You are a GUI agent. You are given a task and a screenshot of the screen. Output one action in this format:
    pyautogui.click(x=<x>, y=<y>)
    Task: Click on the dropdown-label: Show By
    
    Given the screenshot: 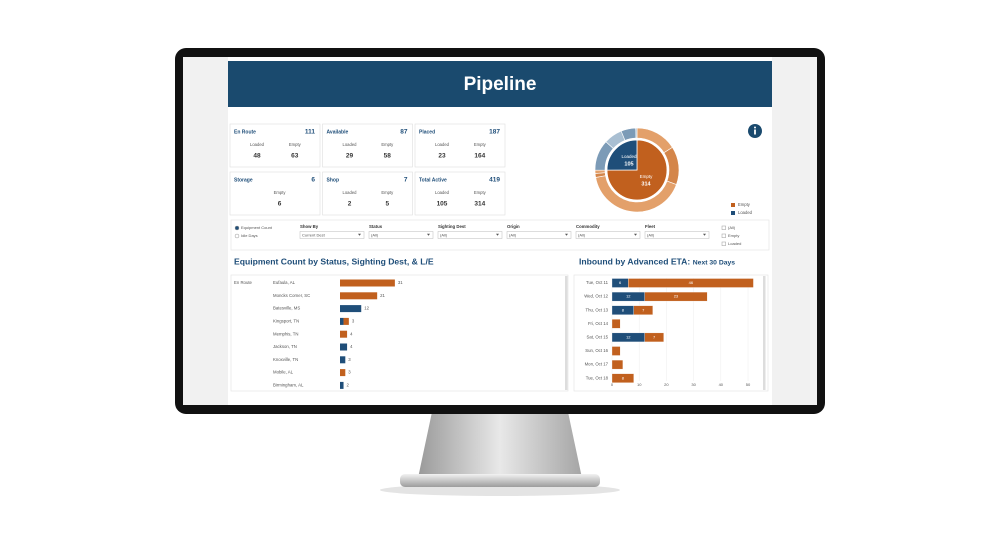 What is the action you would take?
    pyautogui.click(x=309, y=226)
    